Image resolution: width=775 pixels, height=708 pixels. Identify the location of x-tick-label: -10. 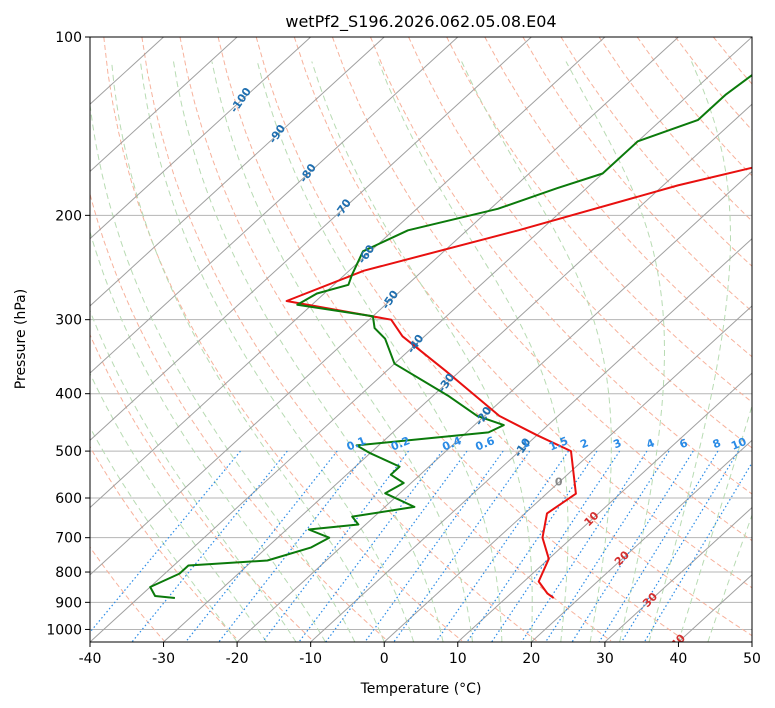
(310, 659).